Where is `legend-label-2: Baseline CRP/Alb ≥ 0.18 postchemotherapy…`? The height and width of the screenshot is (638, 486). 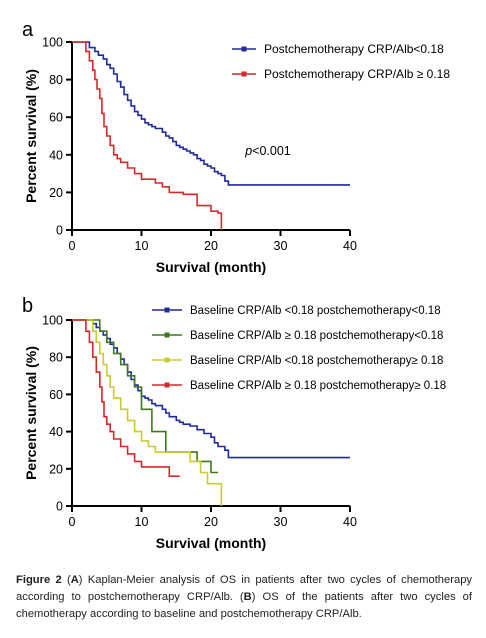
legend-label-2: Baseline CRP/Alb ≥ 0.18 postchemotherapy… is located at coordinates (316, 336).